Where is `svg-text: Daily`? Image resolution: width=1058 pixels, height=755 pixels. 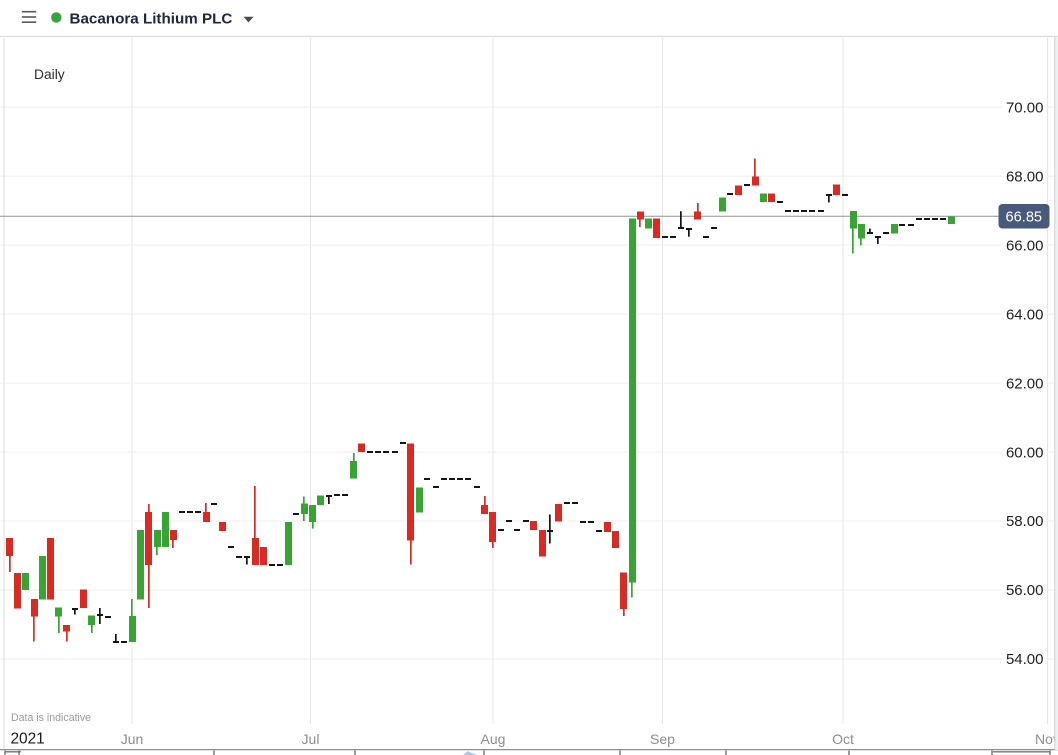
svg-text: Daily is located at coordinates (49, 74).